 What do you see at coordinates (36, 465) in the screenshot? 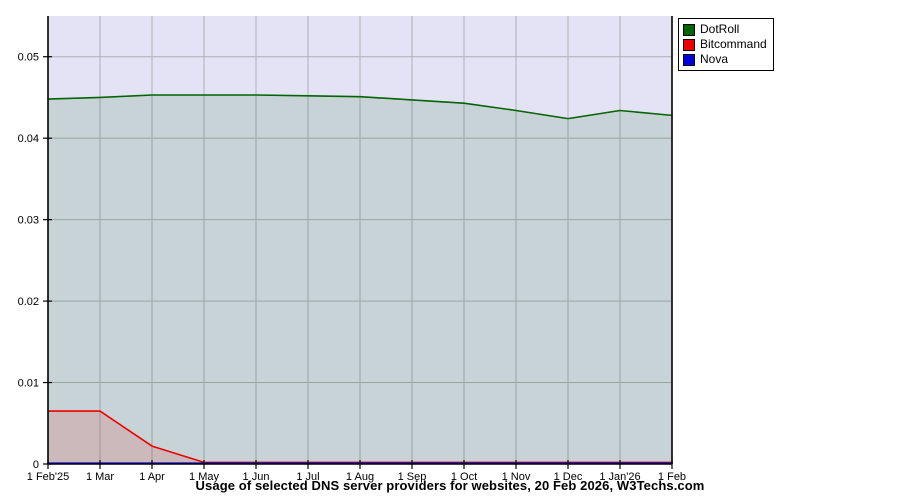
I see `svg-text: 0` at bounding box center [36, 465].